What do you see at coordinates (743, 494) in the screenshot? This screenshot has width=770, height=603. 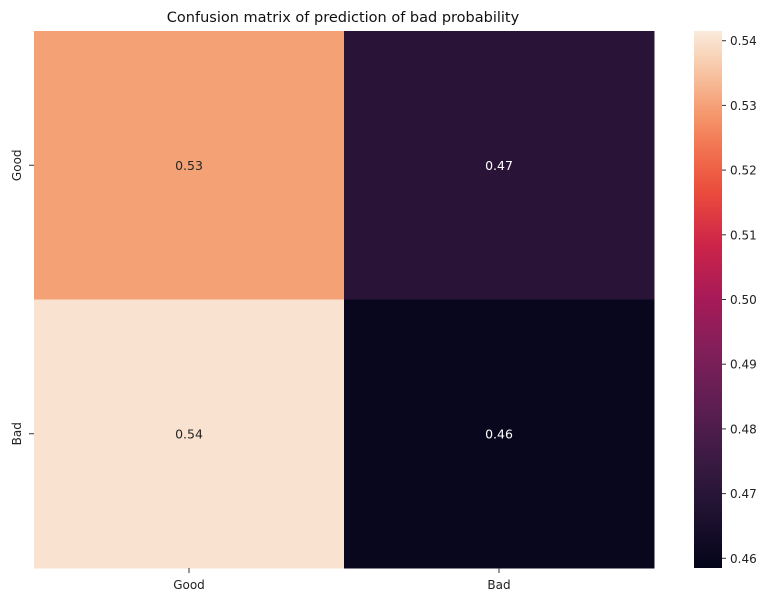 I see `colorbar-tick-label: 0.47` at bounding box center [743, 494].